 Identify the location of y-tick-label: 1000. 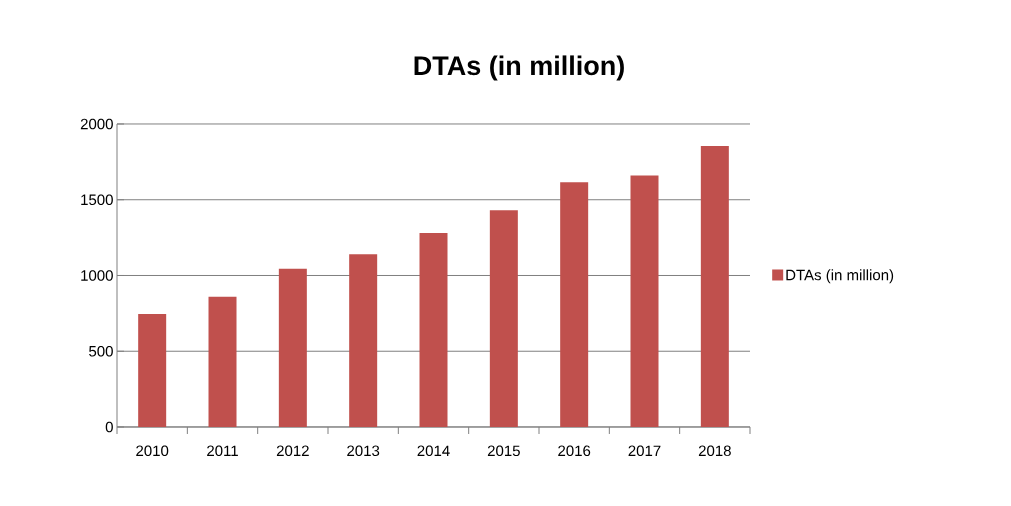
(97, 275).